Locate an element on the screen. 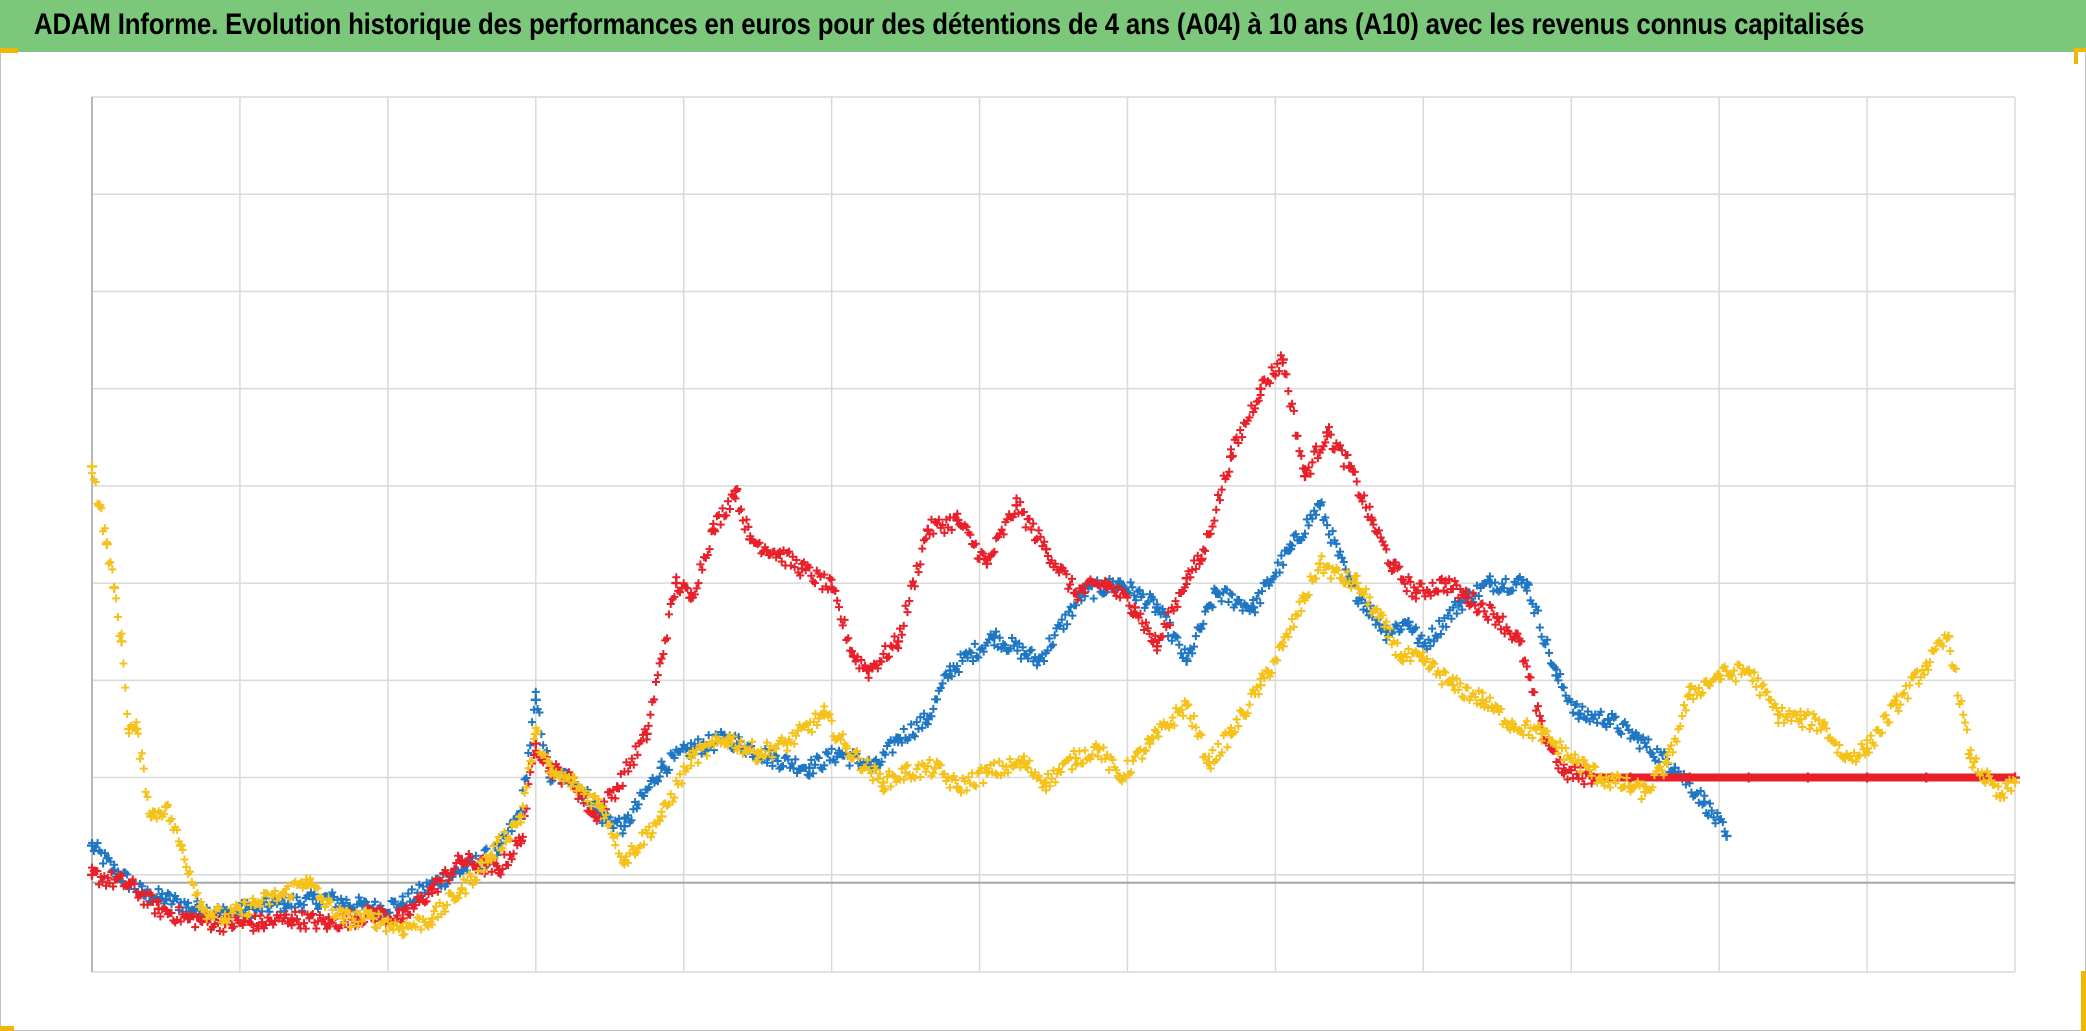 This screenshot has width=2086, height=1031. corner-accent-bottom-right is located at coordinates (2083, 1001).